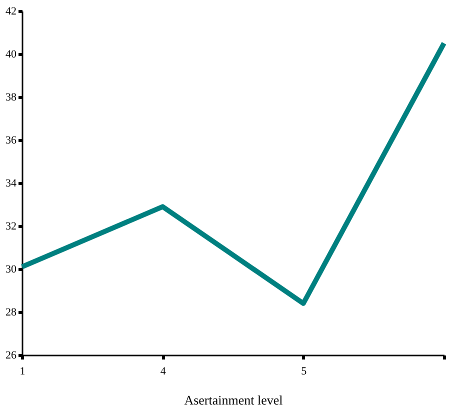 The image size is (464, 412). I want to click on y-tick-label: 30, so click(11, 270).